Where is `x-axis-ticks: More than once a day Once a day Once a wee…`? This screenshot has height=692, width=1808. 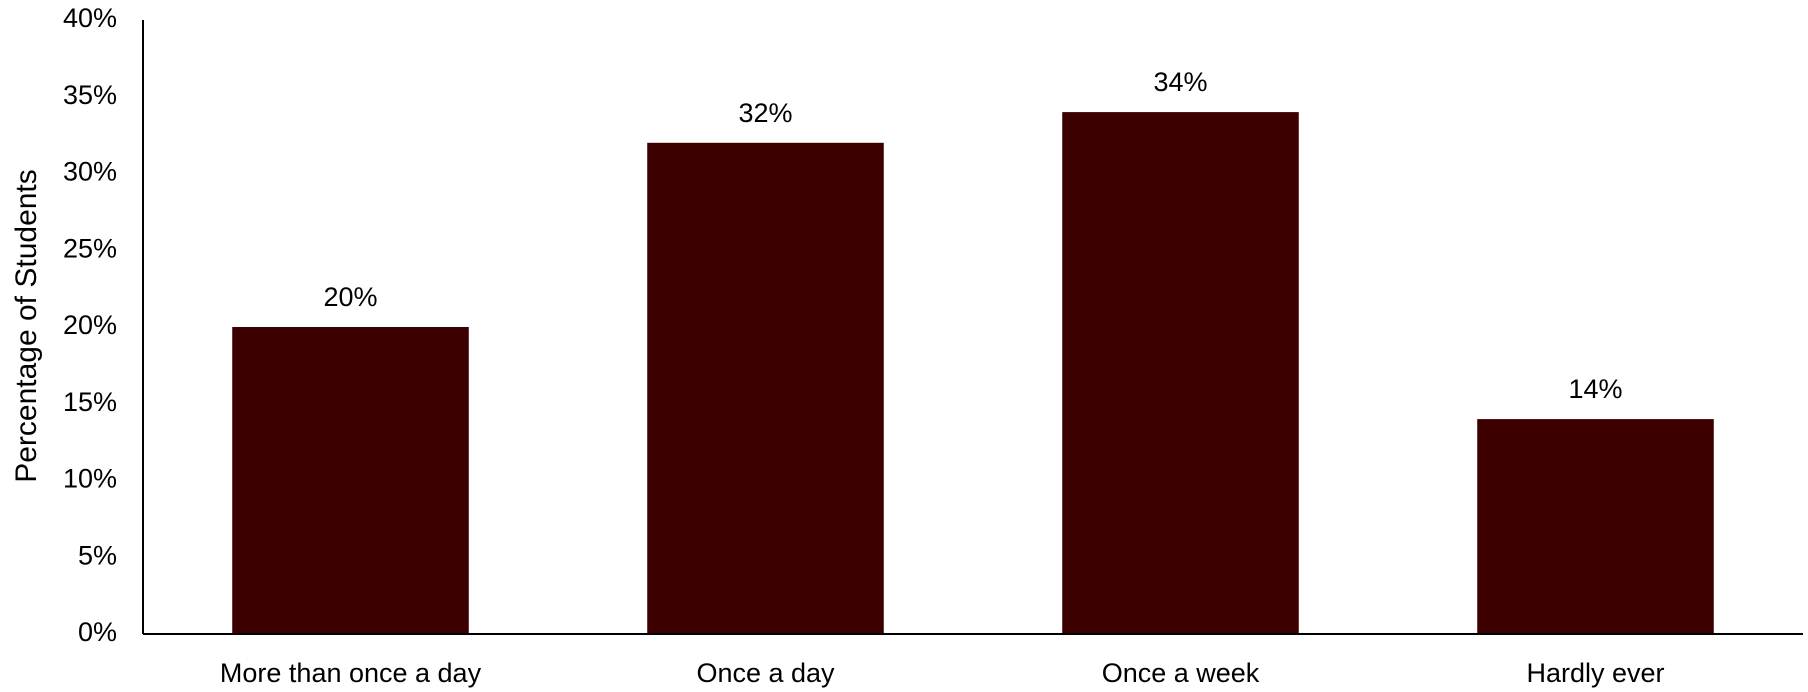
x-axis-ticks: More than once a day Once a day Once a wee… is located at coordinates (942, 673).